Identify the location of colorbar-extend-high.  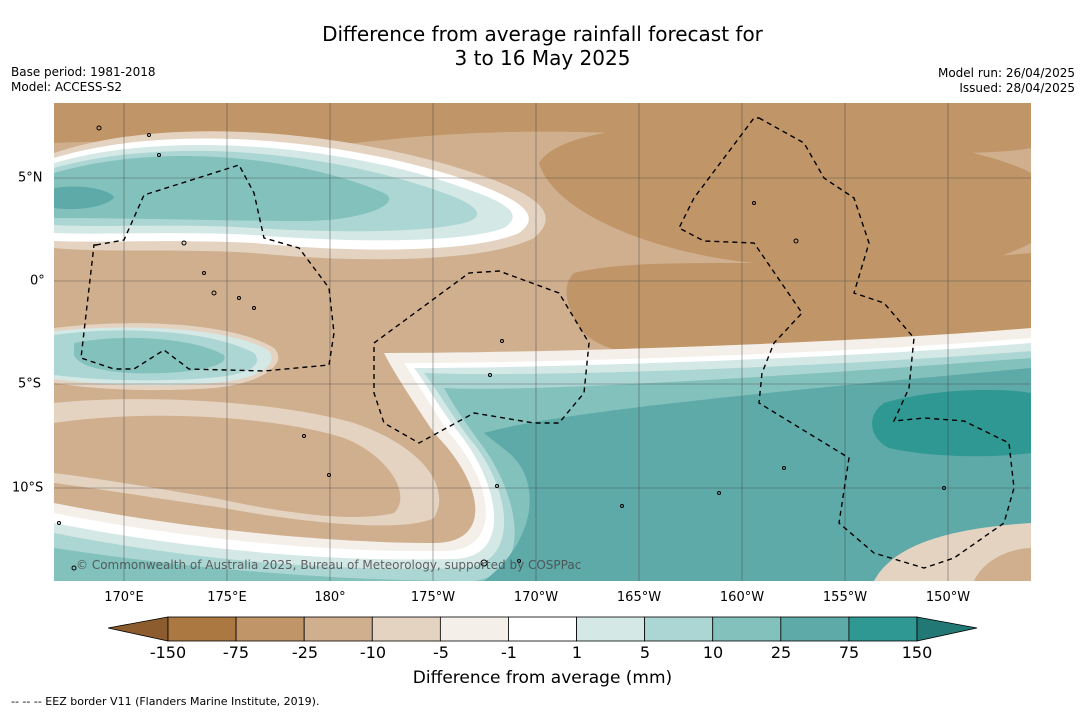
(947, 629).